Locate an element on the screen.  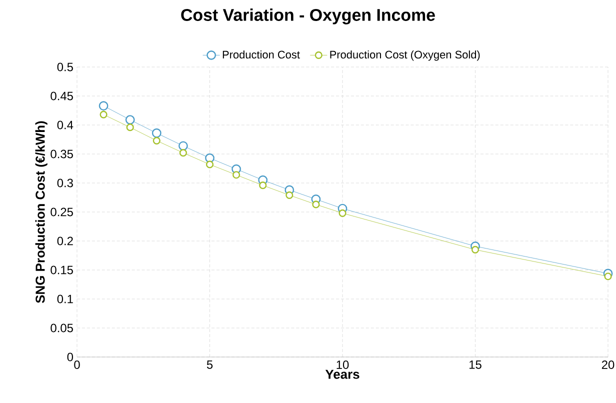
y-tick-label: 0.3 is located at coordinates (65, 183).